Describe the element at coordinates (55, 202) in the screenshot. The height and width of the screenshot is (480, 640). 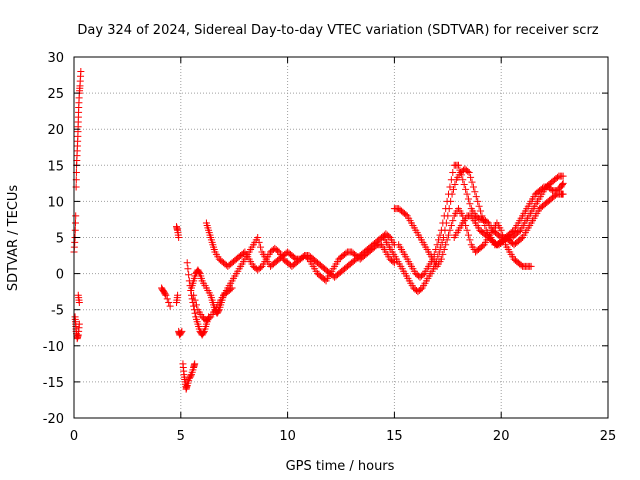
I see `y-tick-label: 10` at that location.